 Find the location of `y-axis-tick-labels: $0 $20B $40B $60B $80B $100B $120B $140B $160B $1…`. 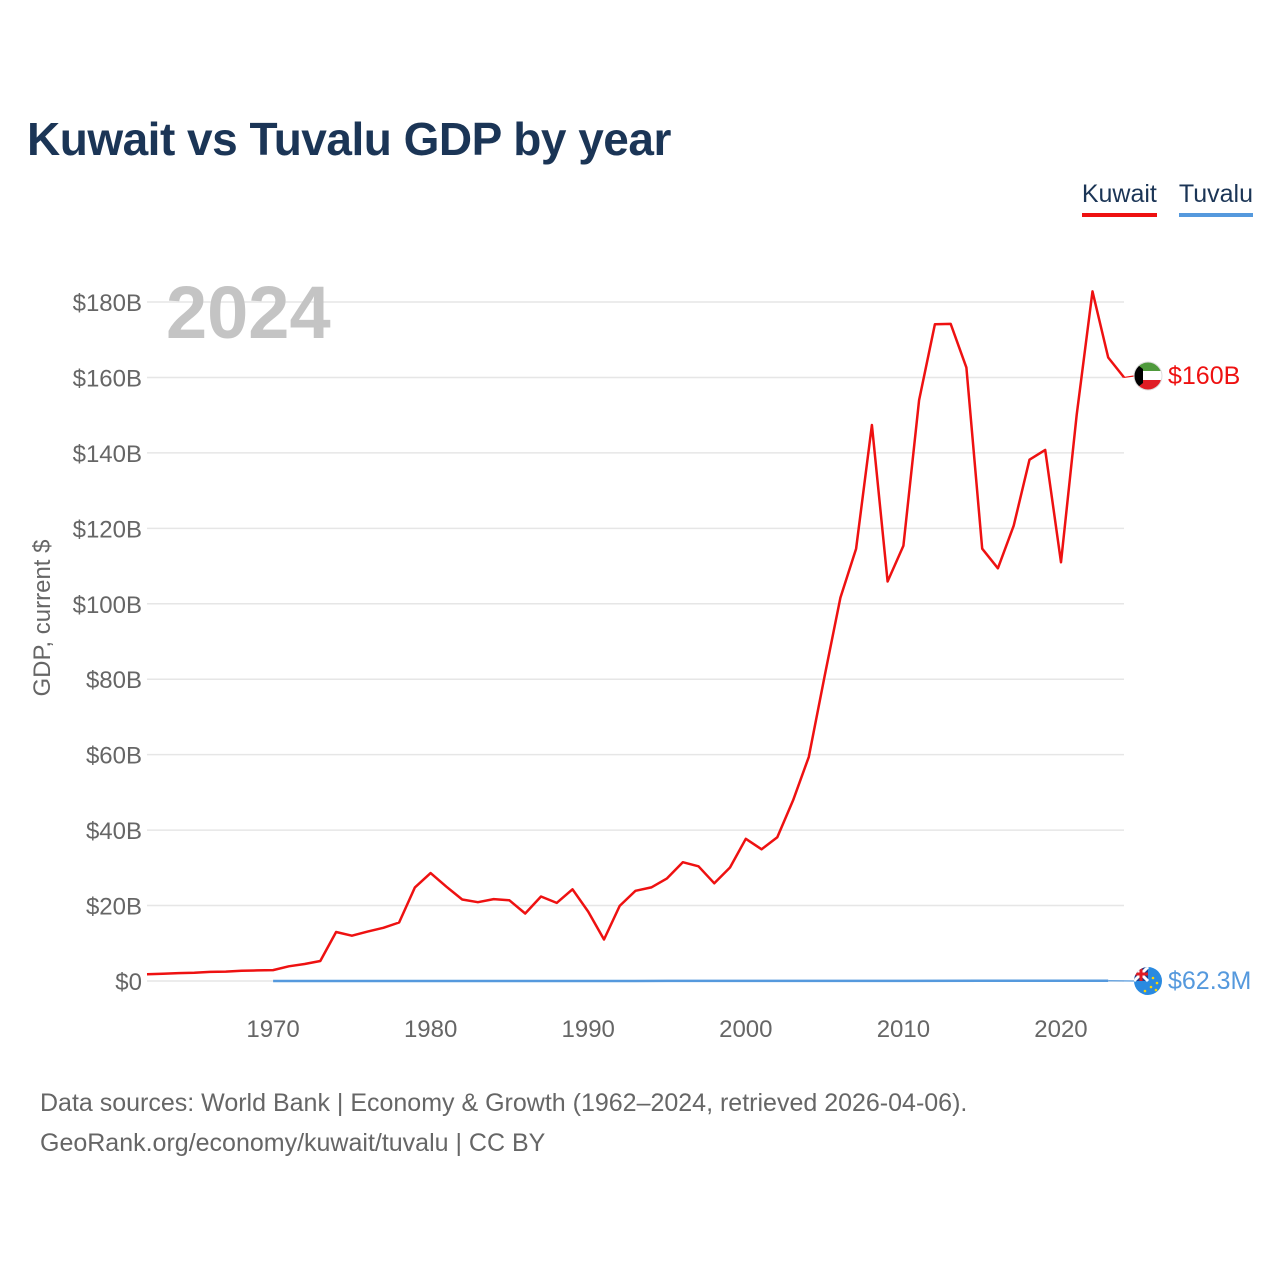

y-axis-tick-labels: $0 $20B $40B $60B $80B $100B $120B $140B $160B $1… is located at coordinates (107, 643).